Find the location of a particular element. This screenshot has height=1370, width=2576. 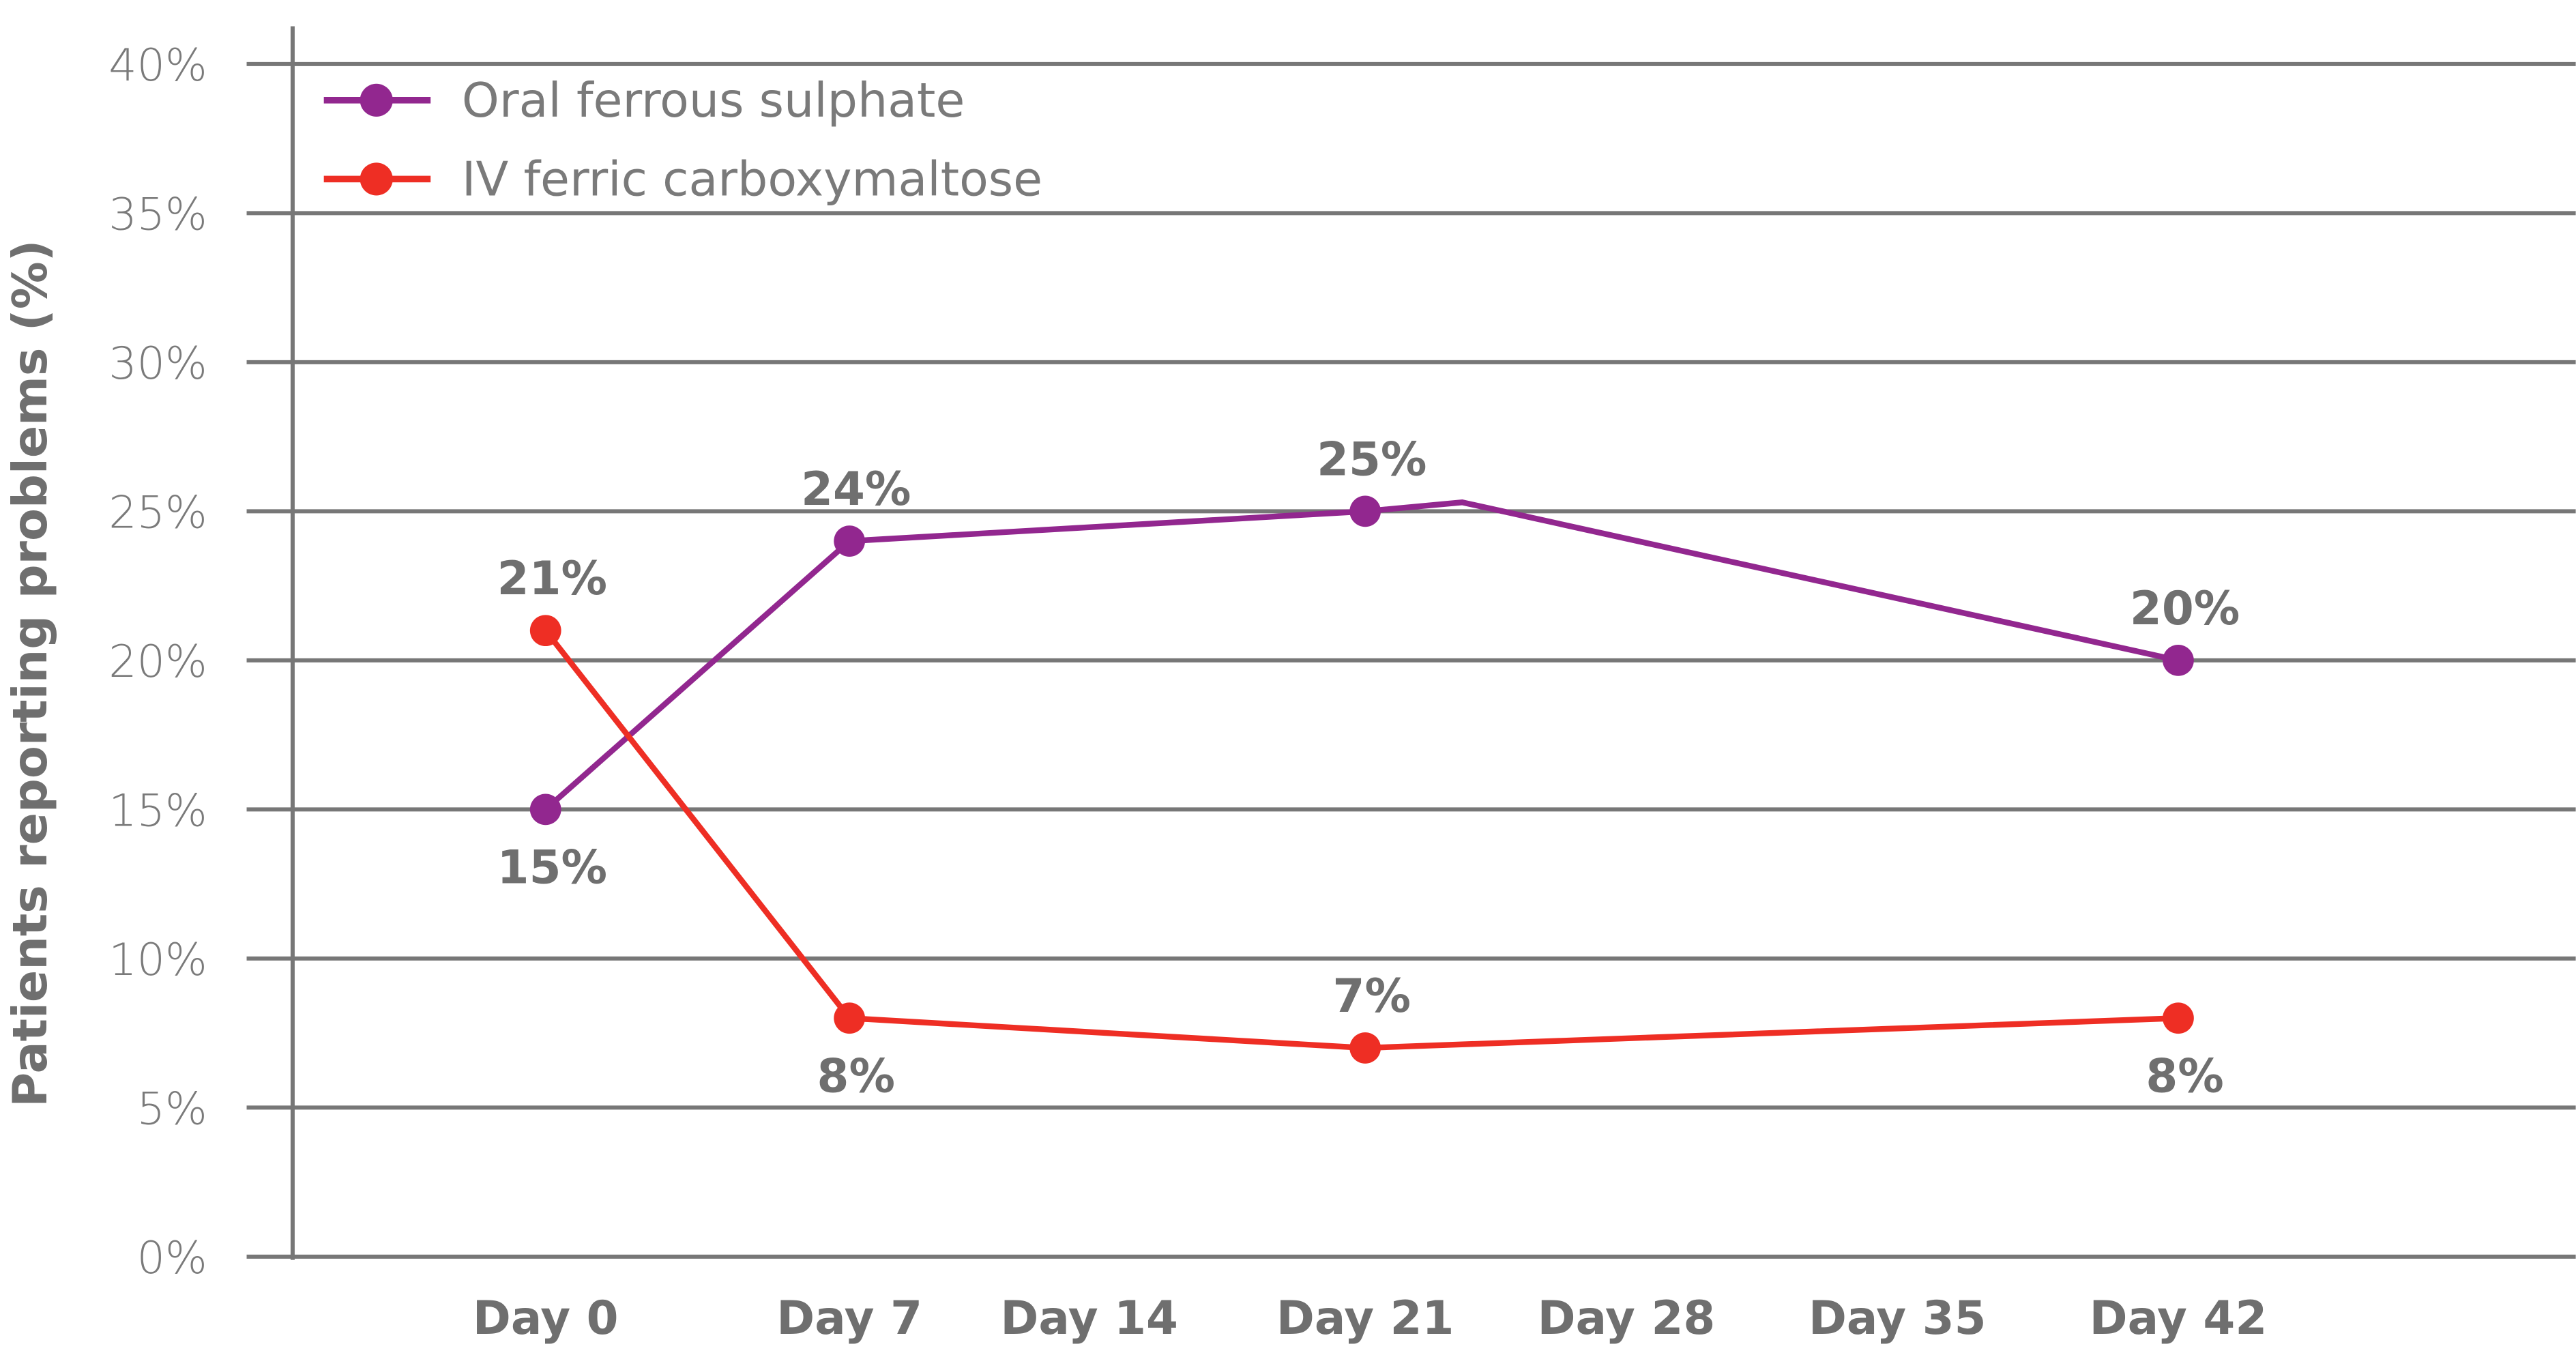

y-tick-label: 20% is located at coordinates (157, 662).